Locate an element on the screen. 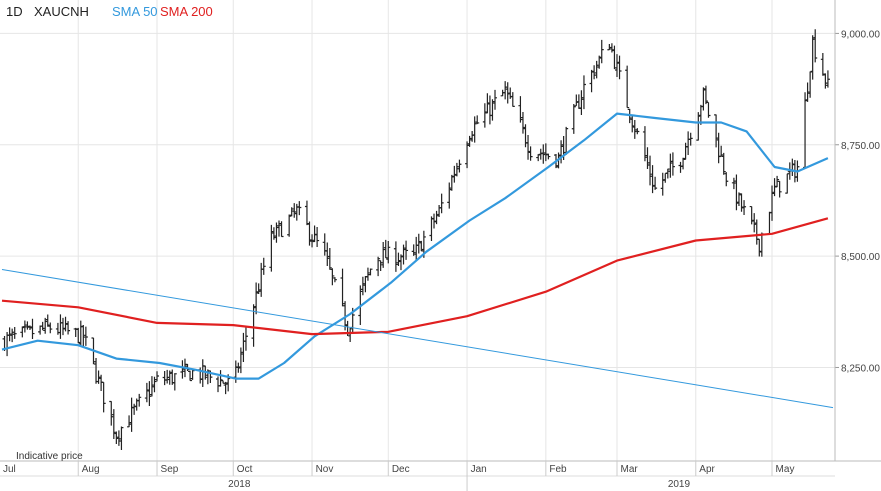  symbol-label: XAUCNH is located at coordinates (61, 11).